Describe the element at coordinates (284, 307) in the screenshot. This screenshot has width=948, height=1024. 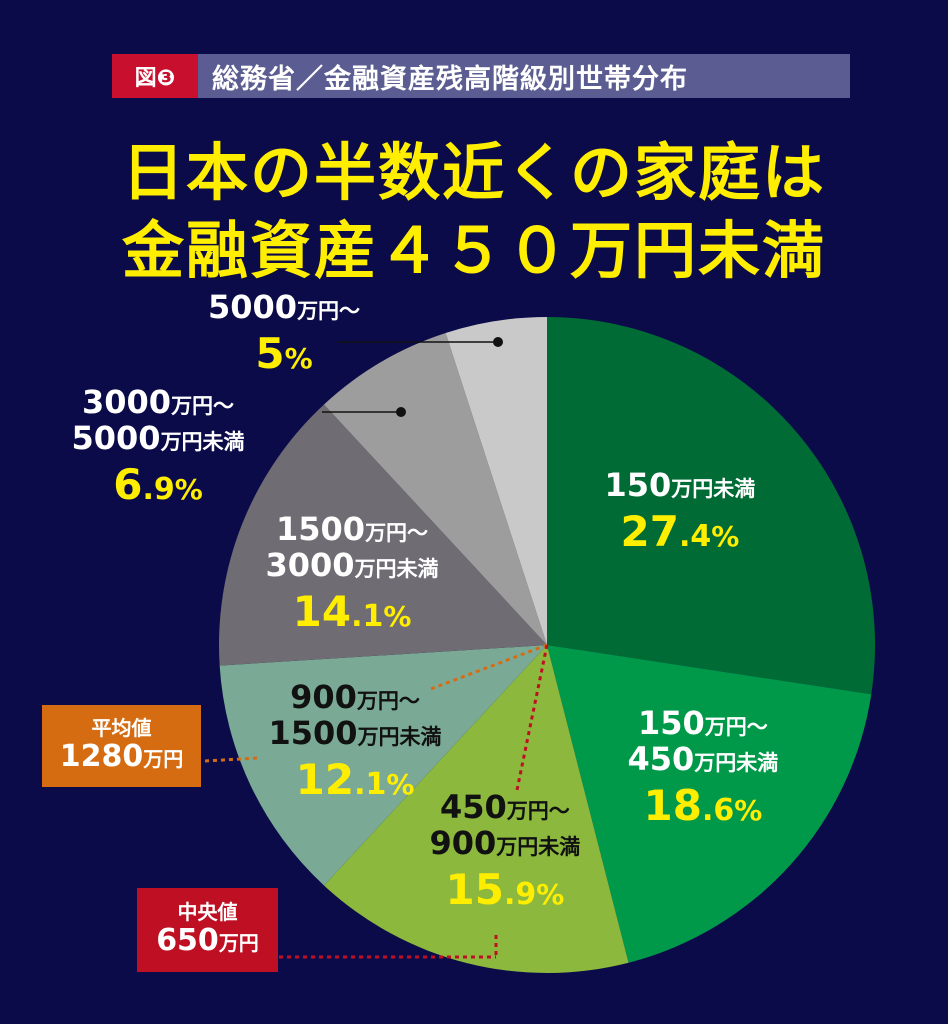
I see `slice-range-6: 5000万円～` at that location.